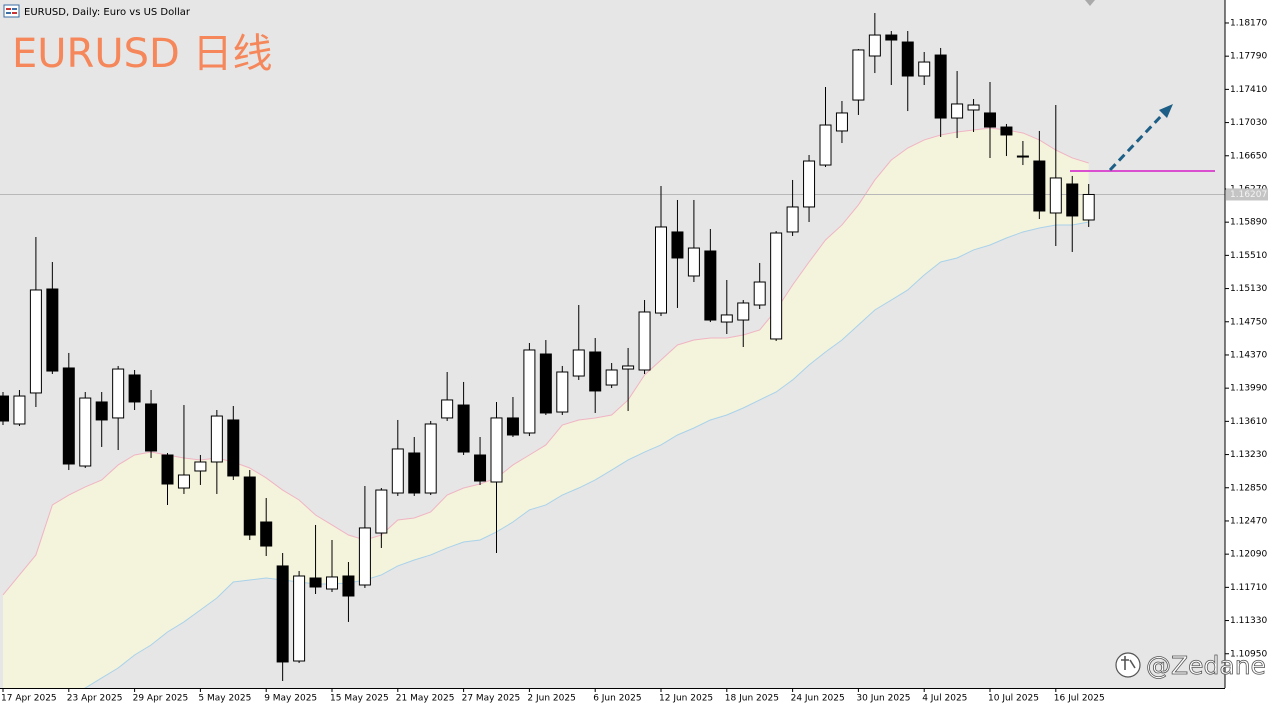 The width and height of the screenshot is (1277, 709). Describe the element at coordinates (290, 699) in the screenshot. I see `x-tick-label: 9 May 2025` at that location.